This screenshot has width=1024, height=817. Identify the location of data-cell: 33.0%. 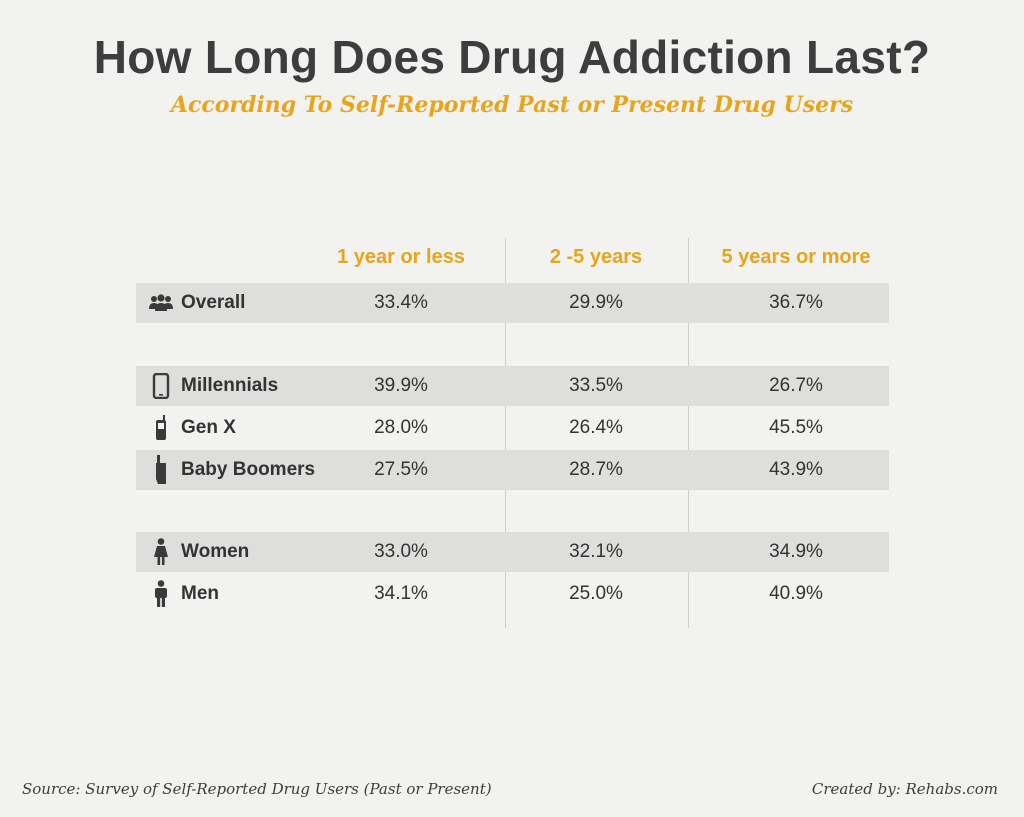
(401, 551).